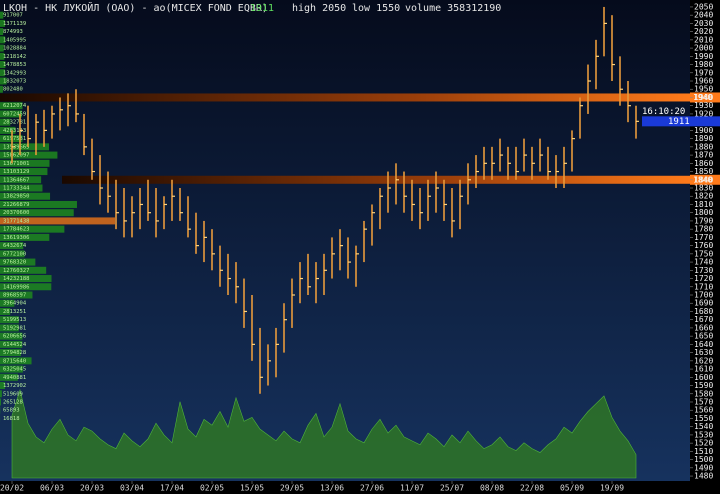 Image resolution: width=720 pixels, height=494 pixels. Describe the element at coordinates (16, 230) in the screenshot. I see `profile-label: 17784623` at that location.